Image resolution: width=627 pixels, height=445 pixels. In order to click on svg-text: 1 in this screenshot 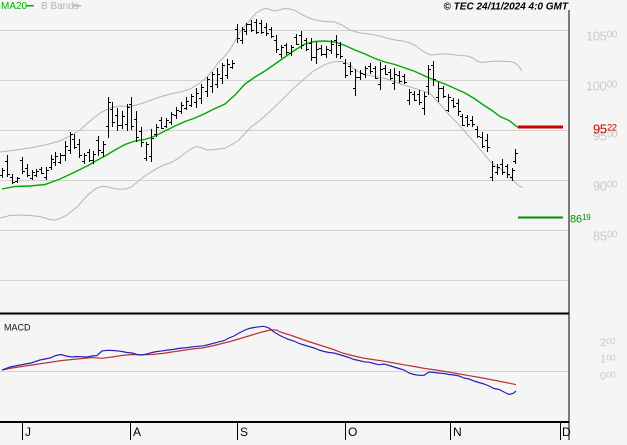, I will do `click(603, 360)`.